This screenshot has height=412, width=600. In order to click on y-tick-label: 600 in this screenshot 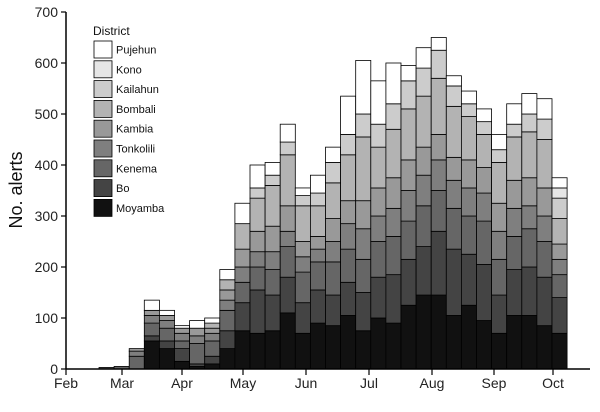, I will do `click(47, 63)`.